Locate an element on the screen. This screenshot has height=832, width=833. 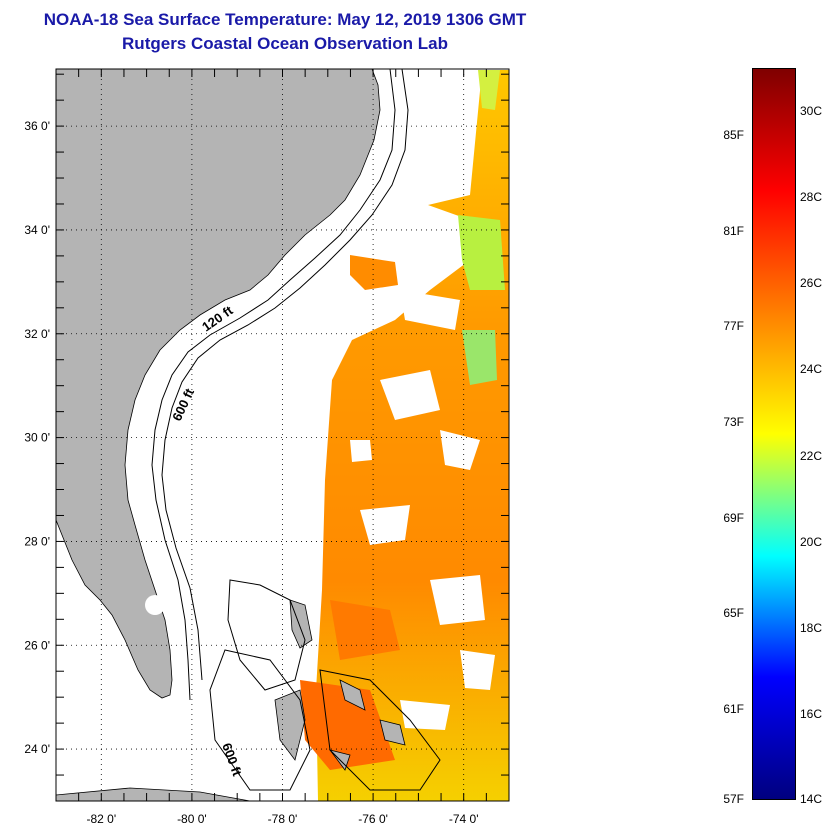
temperature-colorbar is located at coordinates (774, 434).